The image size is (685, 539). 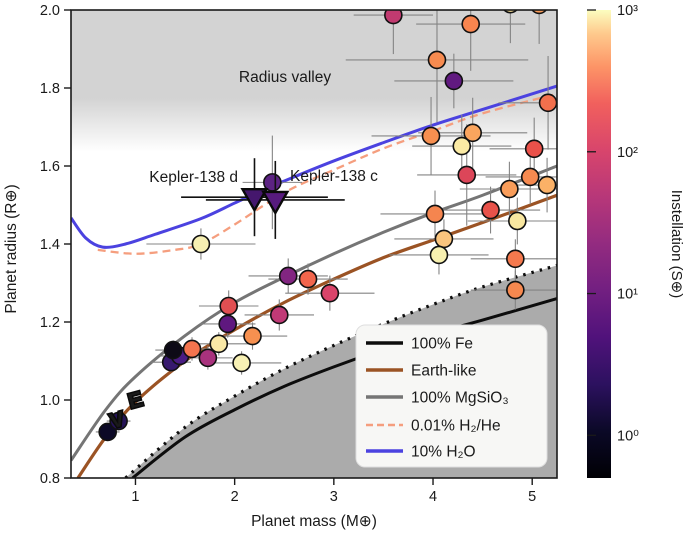 I want to click on kepler-138c-label: Kepler-138 c, so click(x=334, y=176).